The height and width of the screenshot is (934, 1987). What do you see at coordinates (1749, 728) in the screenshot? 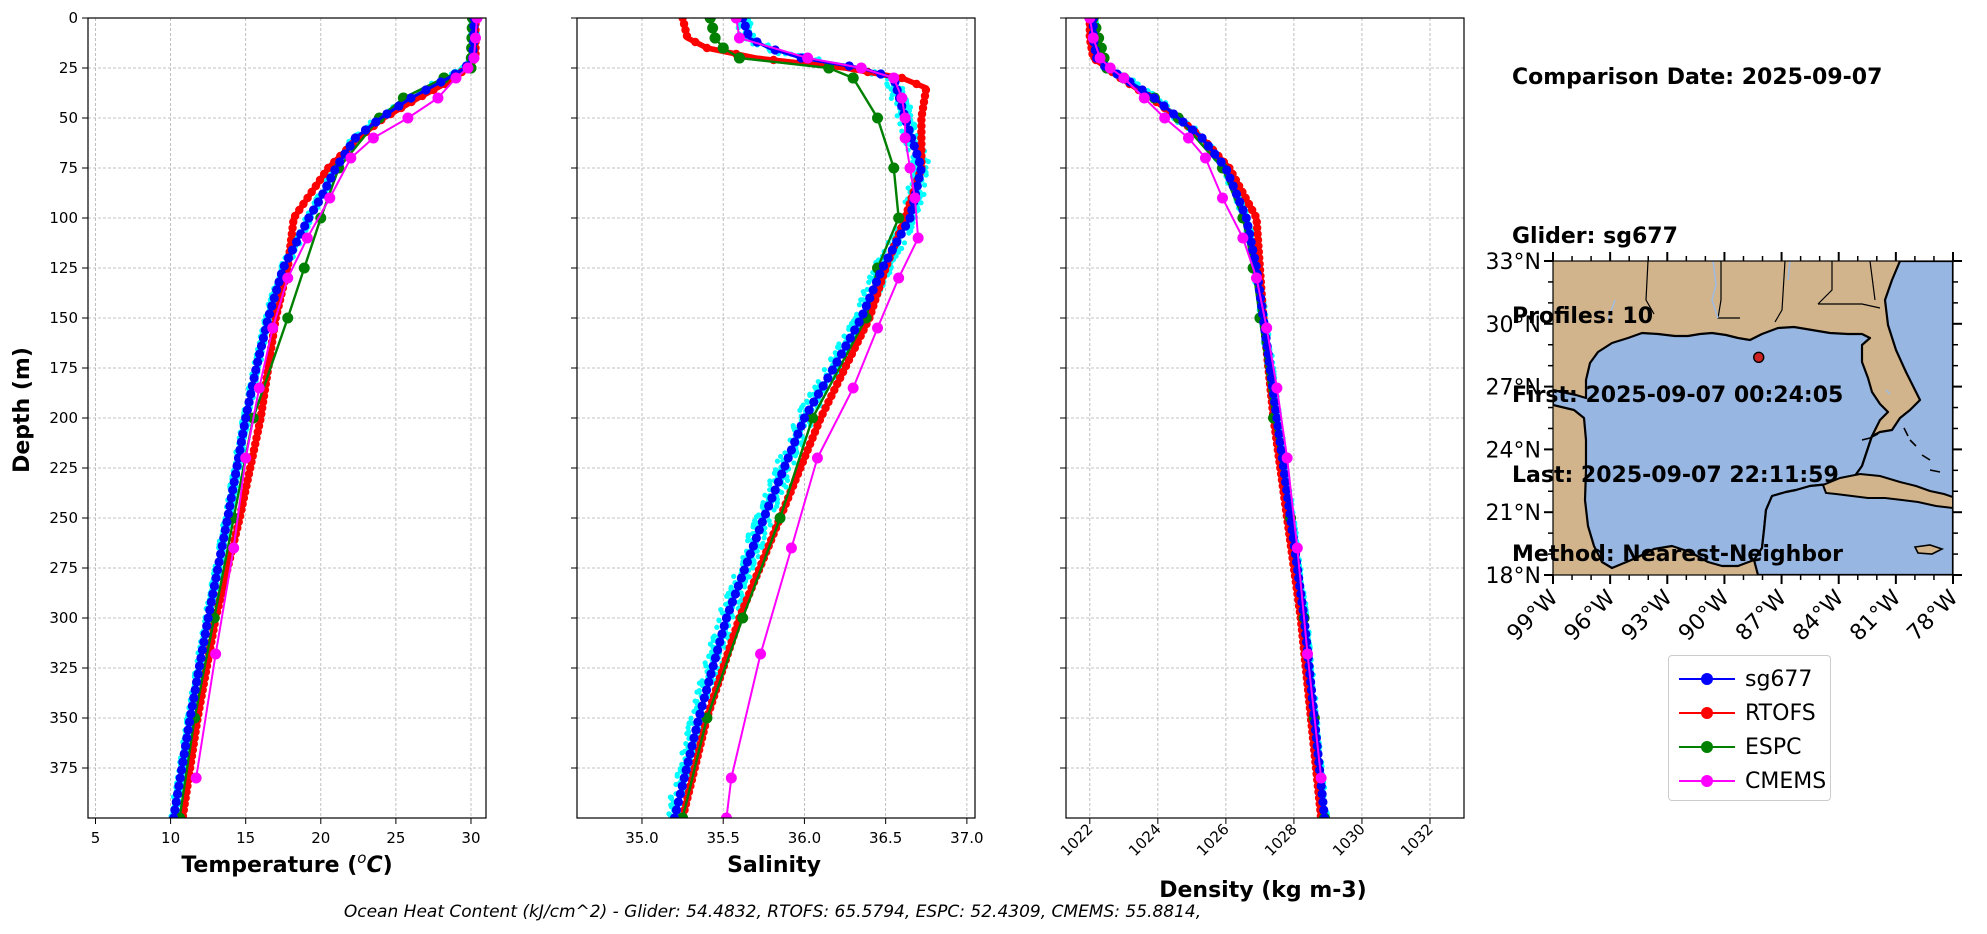
I see `legend: sg677 RTOFS ESPC CMEMS` at bounding box center [1749, 728].